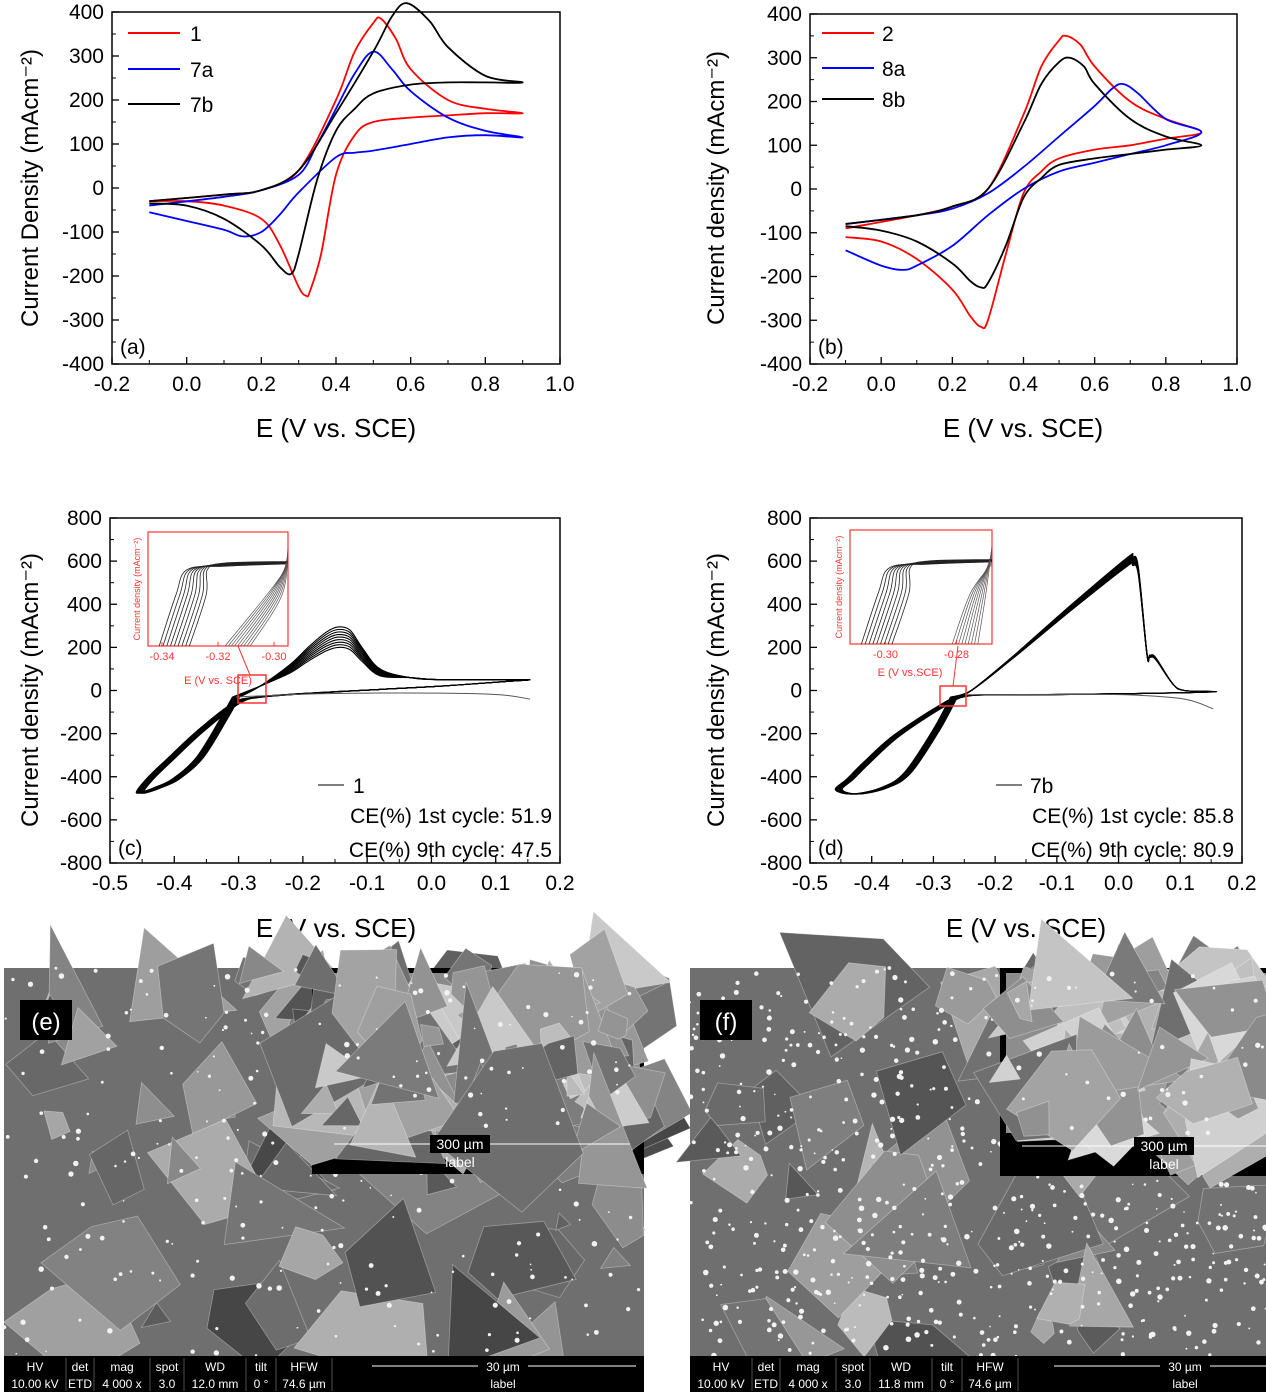 The width and height of the screenshot is (1266, 1392). I want to click on y-tick-label: -800, so click(81, 863).